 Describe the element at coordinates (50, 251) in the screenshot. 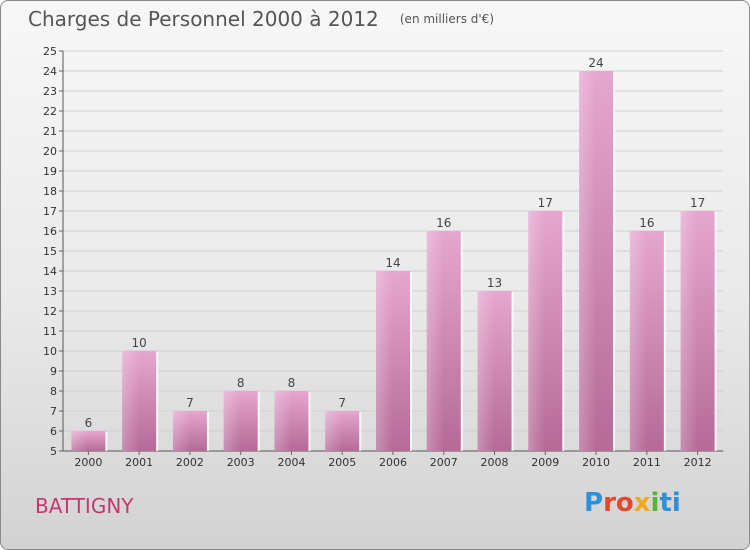

I see `y-tick-label: 15` at that location.